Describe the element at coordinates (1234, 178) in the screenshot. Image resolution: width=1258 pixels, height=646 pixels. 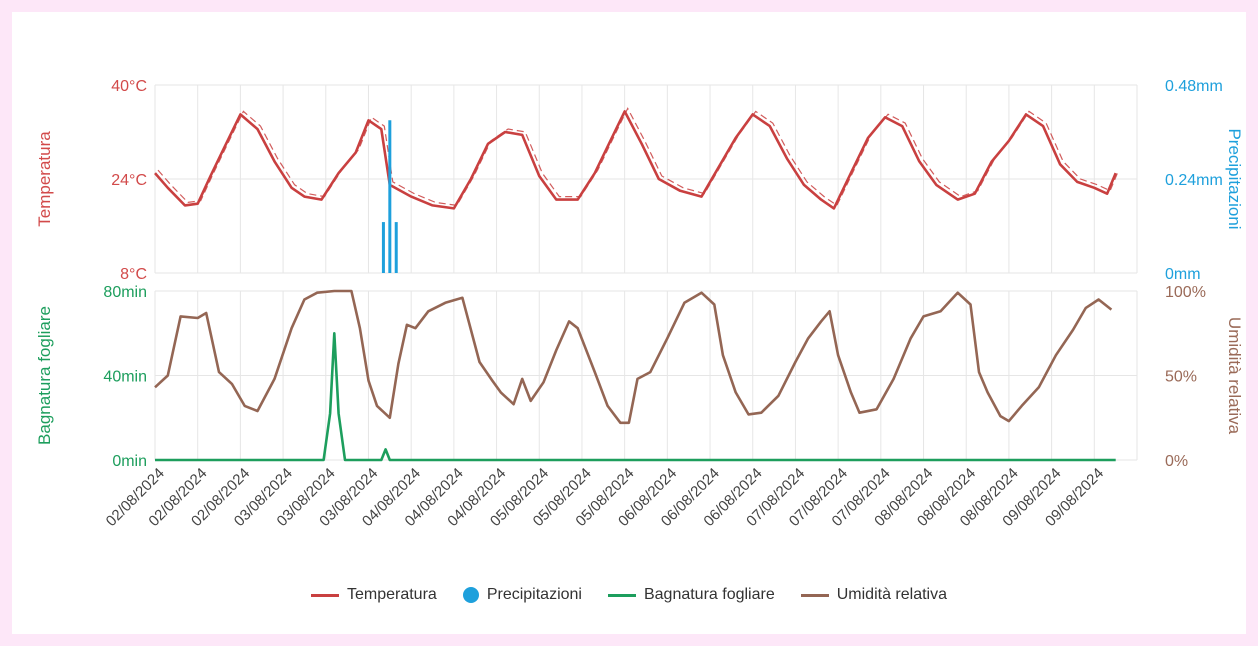
I see `y-right-axis-title: Precipitazioni` at that location.